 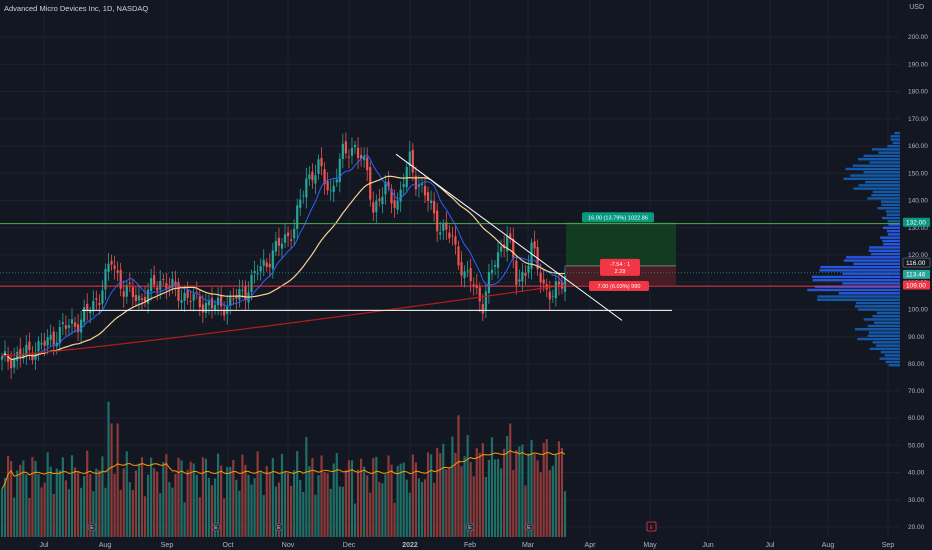 What do you see at coordinates (288, 545) in the screenshot?
I see `time-tick-label: Nov` at bounding box center [288, 545].